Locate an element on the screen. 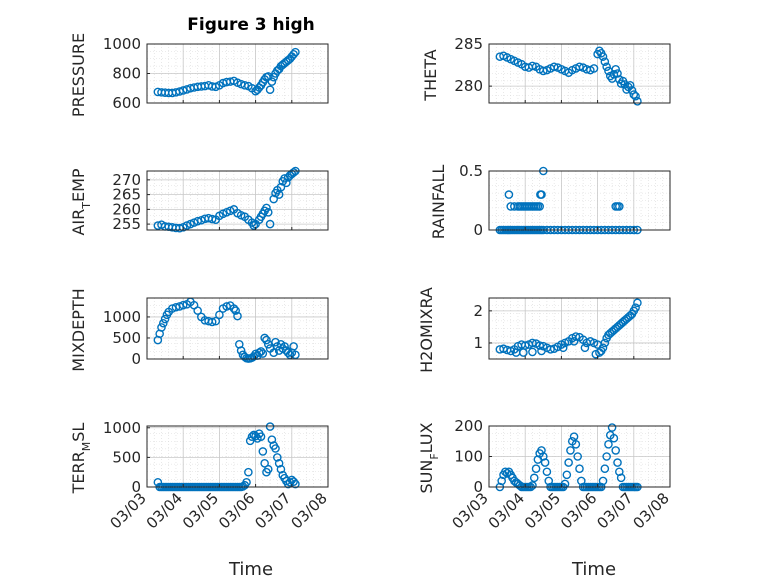 The height and width of the screenshot is (583, 778). xlabel-left: Time is located at coordinates (250, 569).